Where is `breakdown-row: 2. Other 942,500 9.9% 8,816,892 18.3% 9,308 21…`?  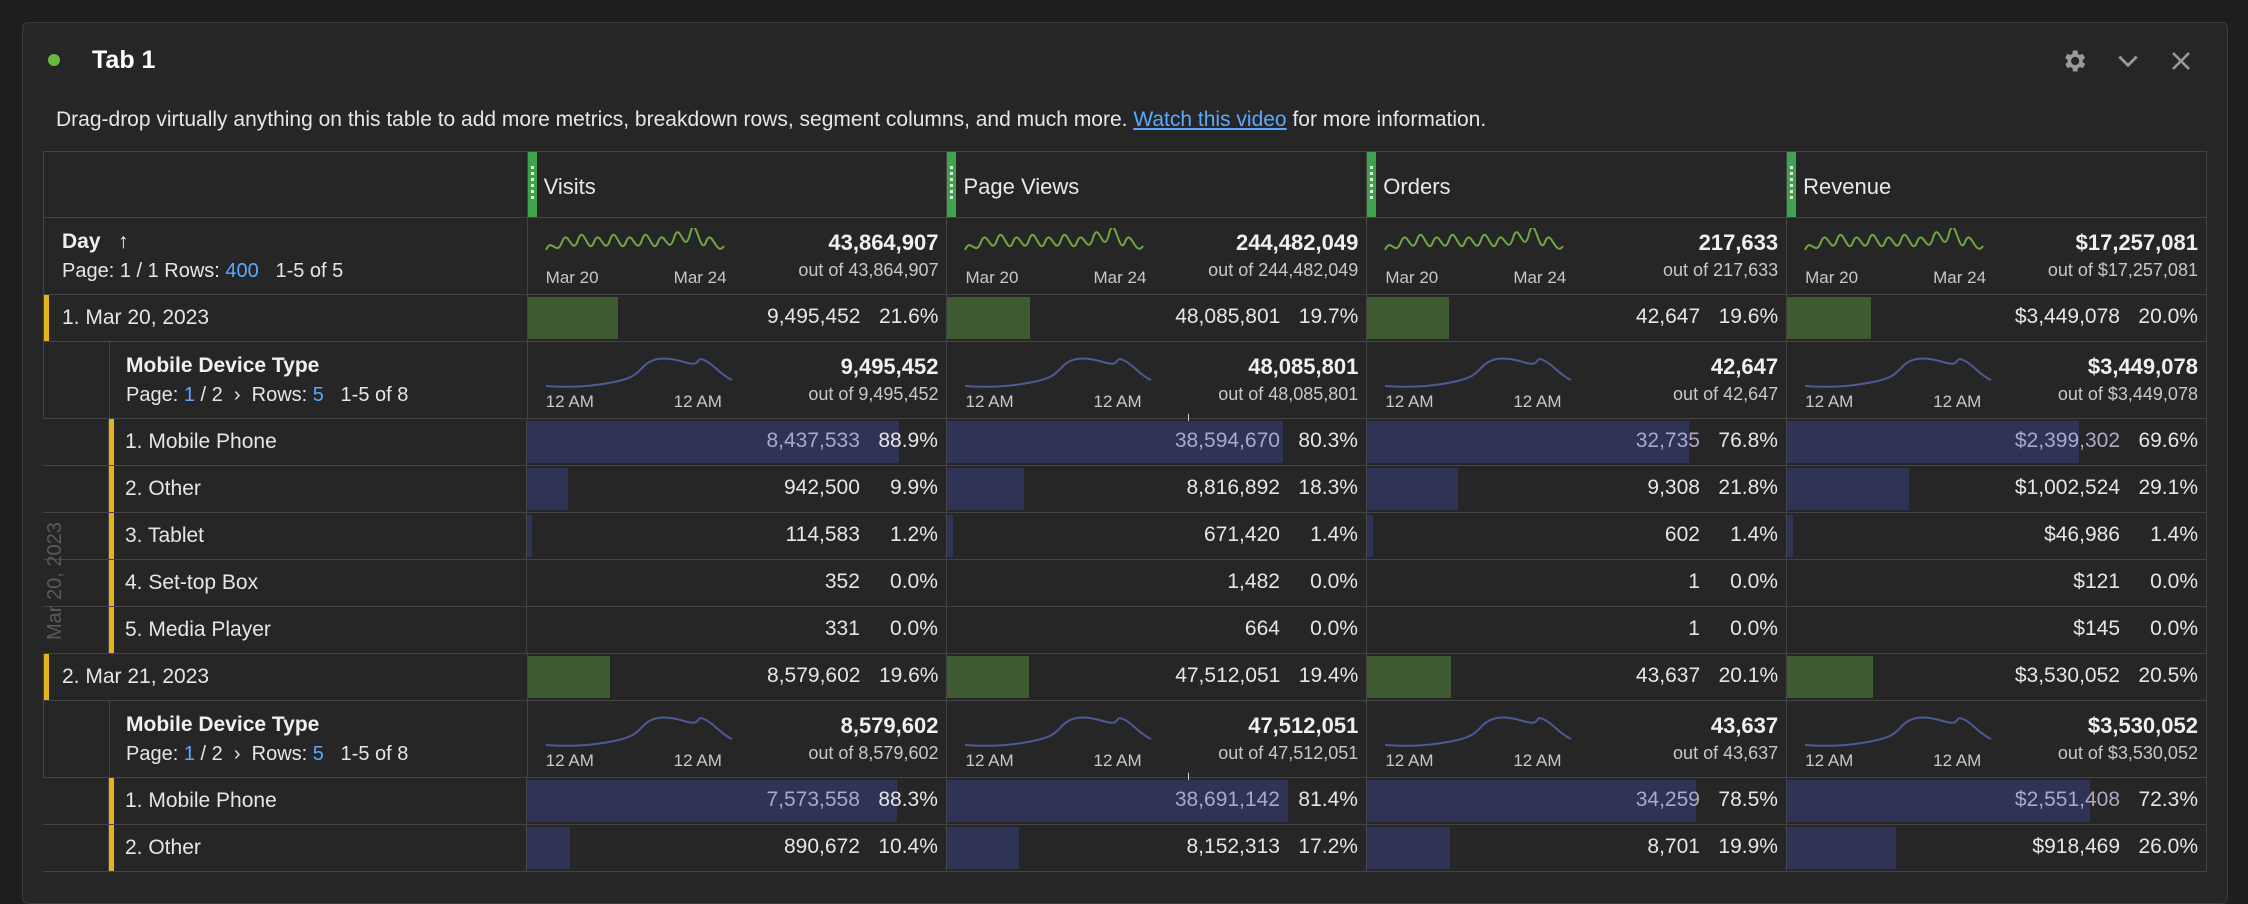
breakdown-row: 2. Other 942,500 9.9% 8,816,892 18.3% 9,308 21… is located at coordinates (1125, 489).